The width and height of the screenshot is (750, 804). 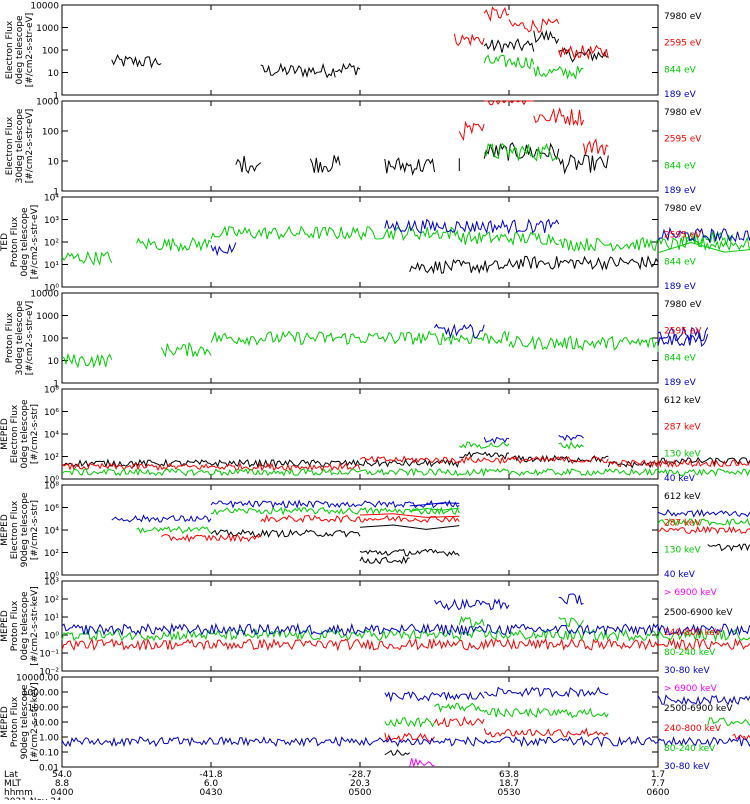 I want to click on panel-ylabel: [#/cm2-s-str-keV], so click(x=35, y=721).